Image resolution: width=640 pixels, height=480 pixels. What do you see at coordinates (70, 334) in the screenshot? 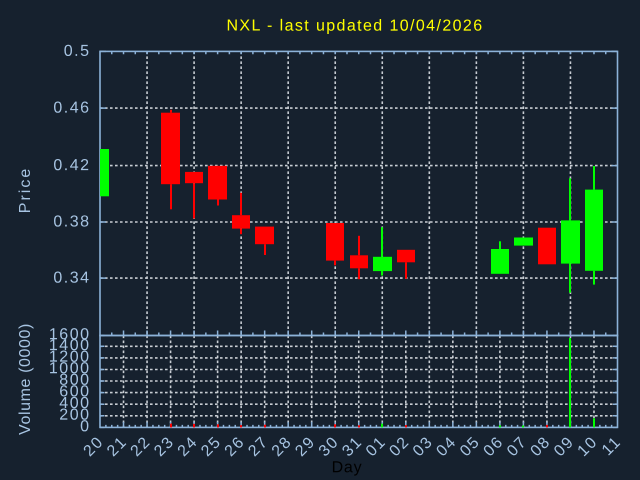
I see `svg-text: 1600` at bounding box center [70, 334].